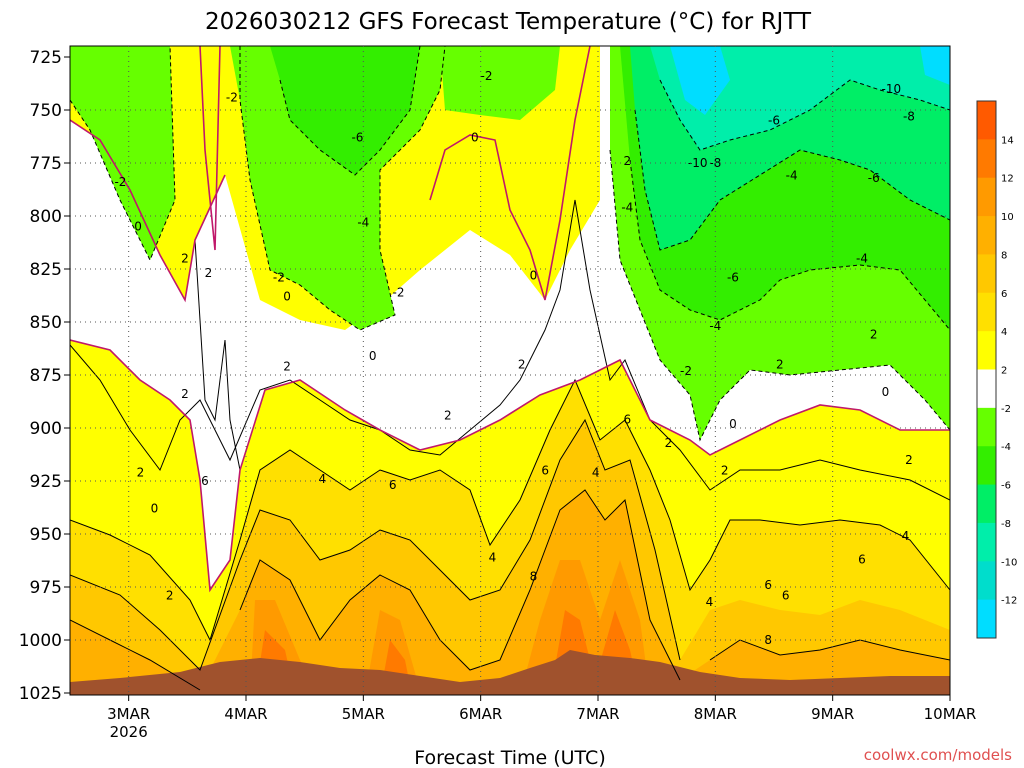  What do you see at coordinates (46, 270) in the screenshot?
I see `y-tick-label: 825` at bounding box center [46, 270].